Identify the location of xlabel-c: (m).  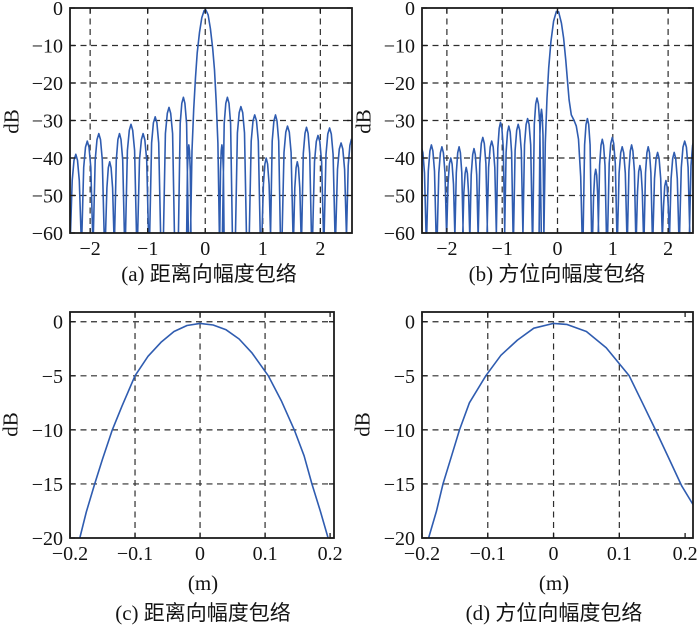
(203, 583).